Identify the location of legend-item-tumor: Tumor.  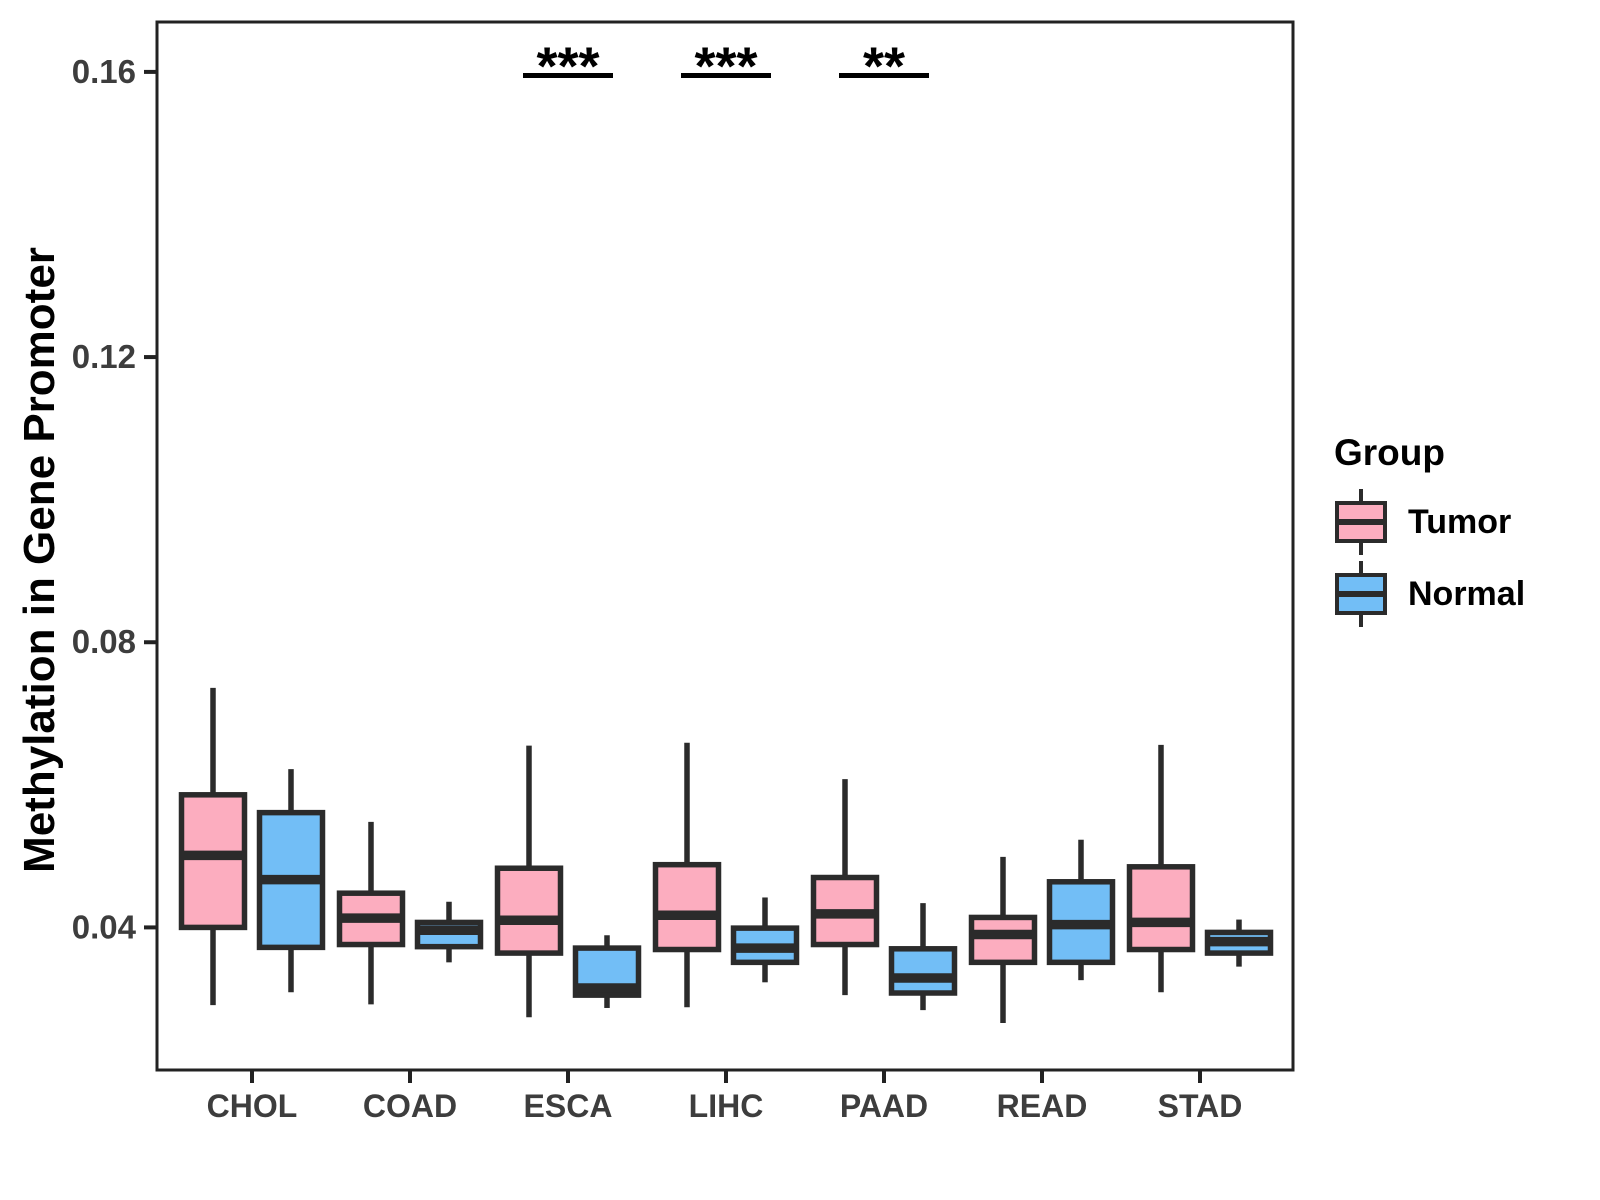
(1428, 522).